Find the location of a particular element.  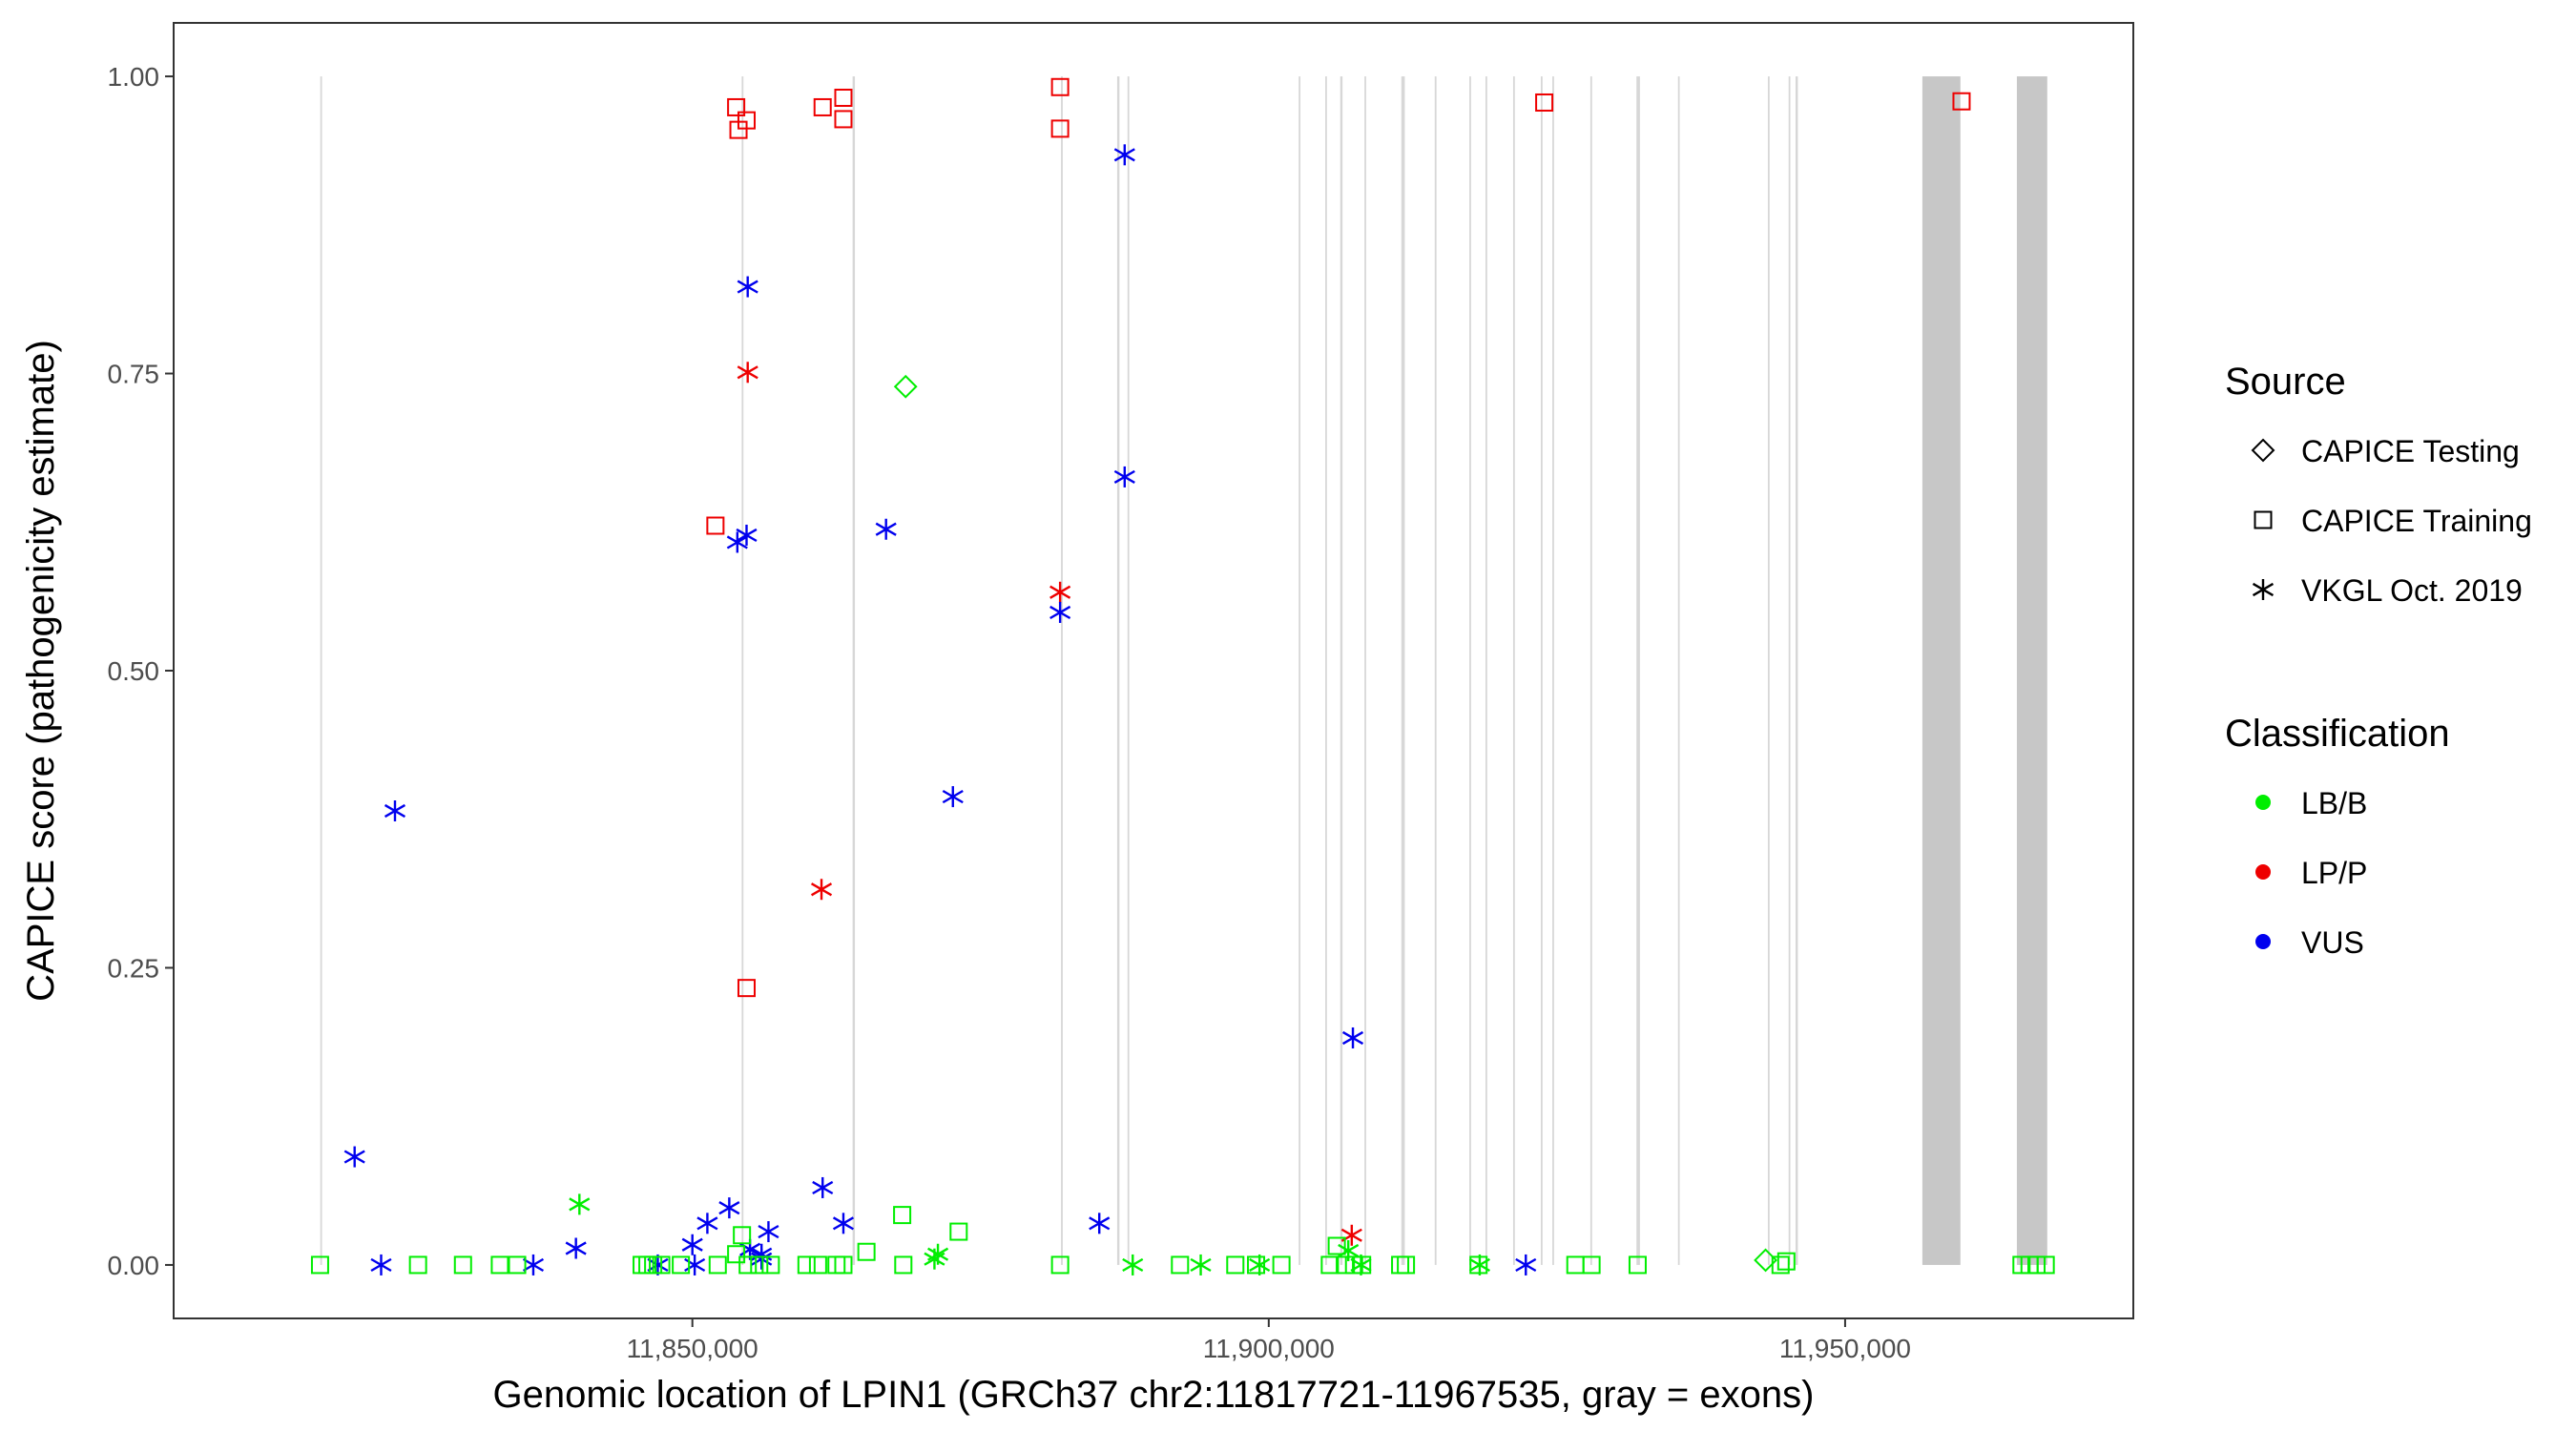

legend-key-square is located at coordinates (2263, 519).